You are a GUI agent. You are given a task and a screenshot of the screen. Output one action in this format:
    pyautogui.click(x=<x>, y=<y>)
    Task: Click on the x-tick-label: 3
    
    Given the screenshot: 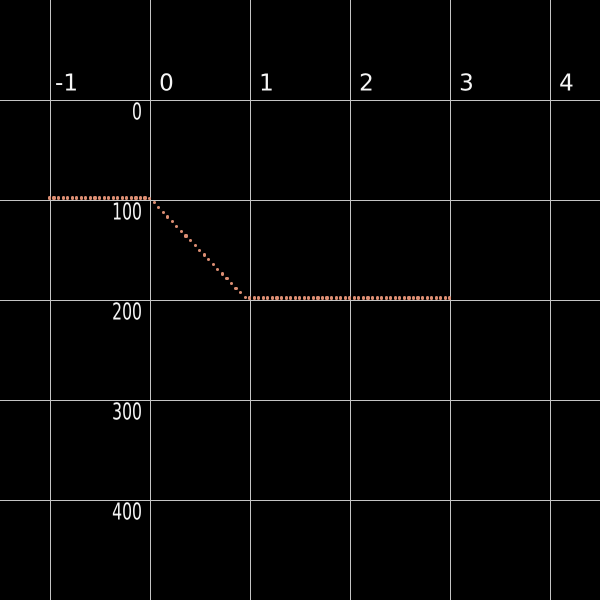 What is the action you would take?
    pyautogui.click(x=466, y=83)
    